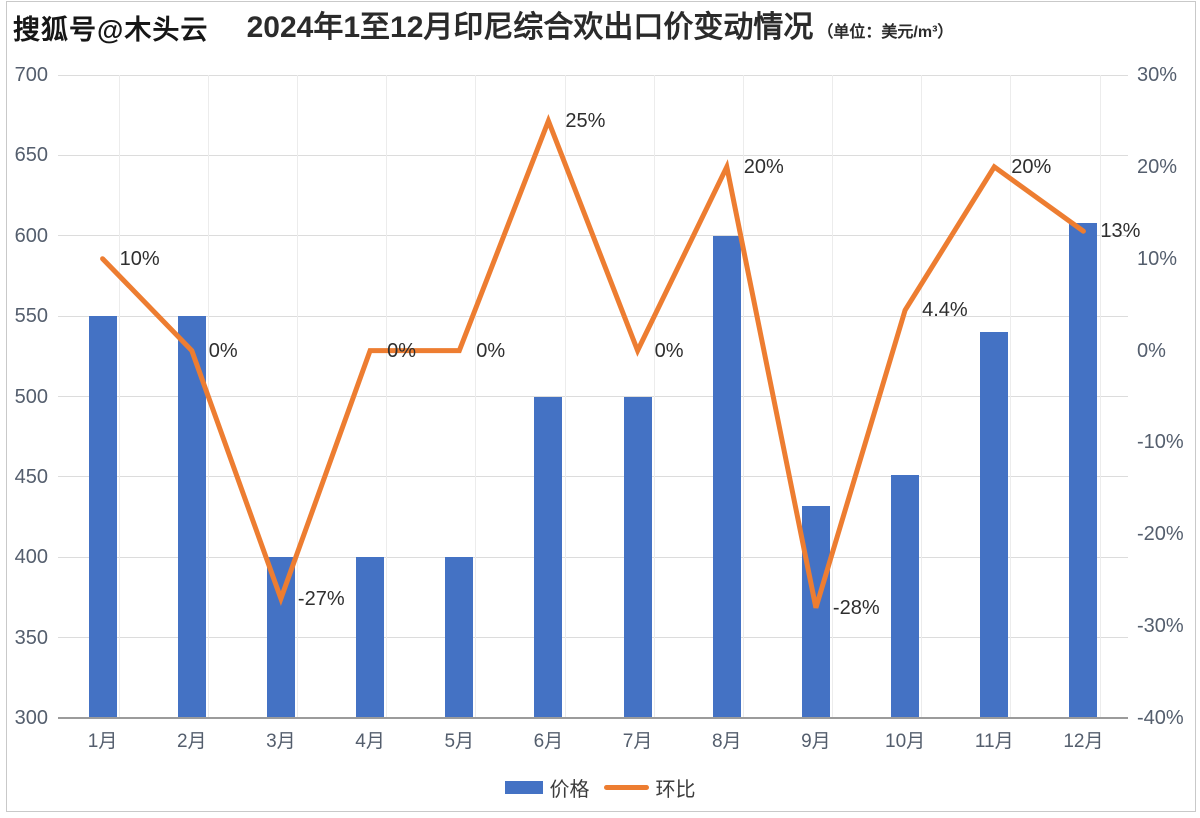  I want to click on left-axis-tick: 400, so click(31, 557).